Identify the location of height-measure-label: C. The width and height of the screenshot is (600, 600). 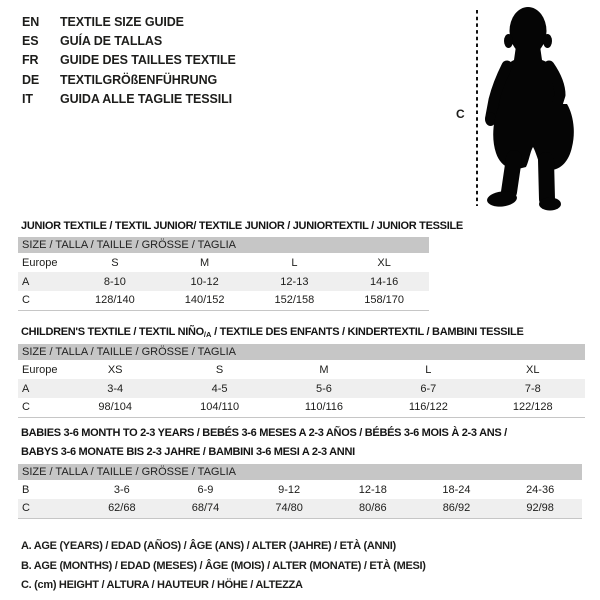
(460, 114).